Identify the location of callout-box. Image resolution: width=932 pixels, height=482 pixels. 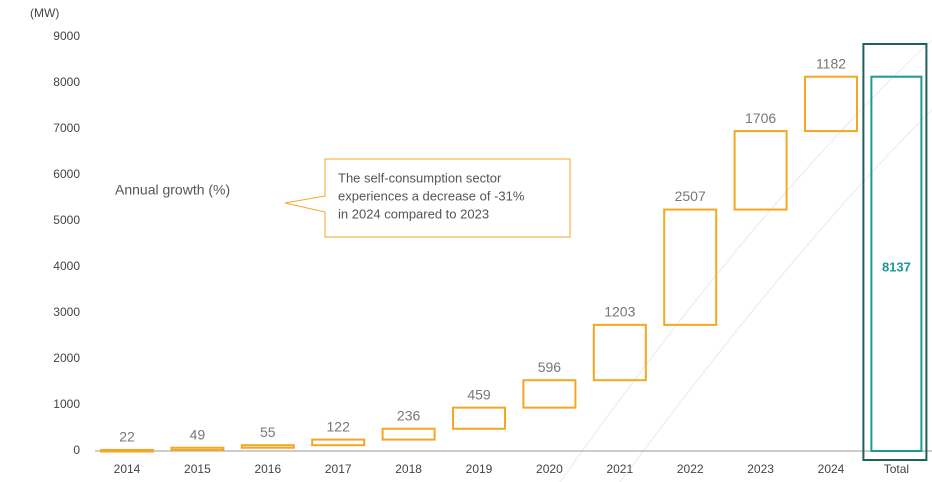
(427, 198).